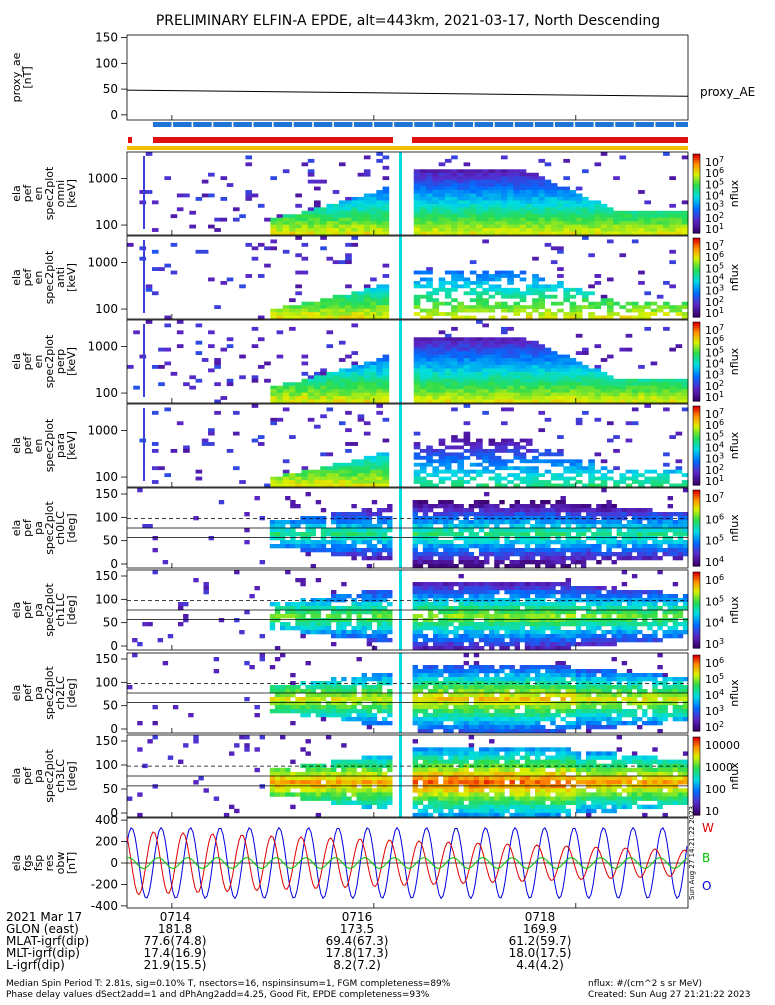 This screenshot has width=775, height=1005. I want to click on status-bar-blue, so click(363, 124).